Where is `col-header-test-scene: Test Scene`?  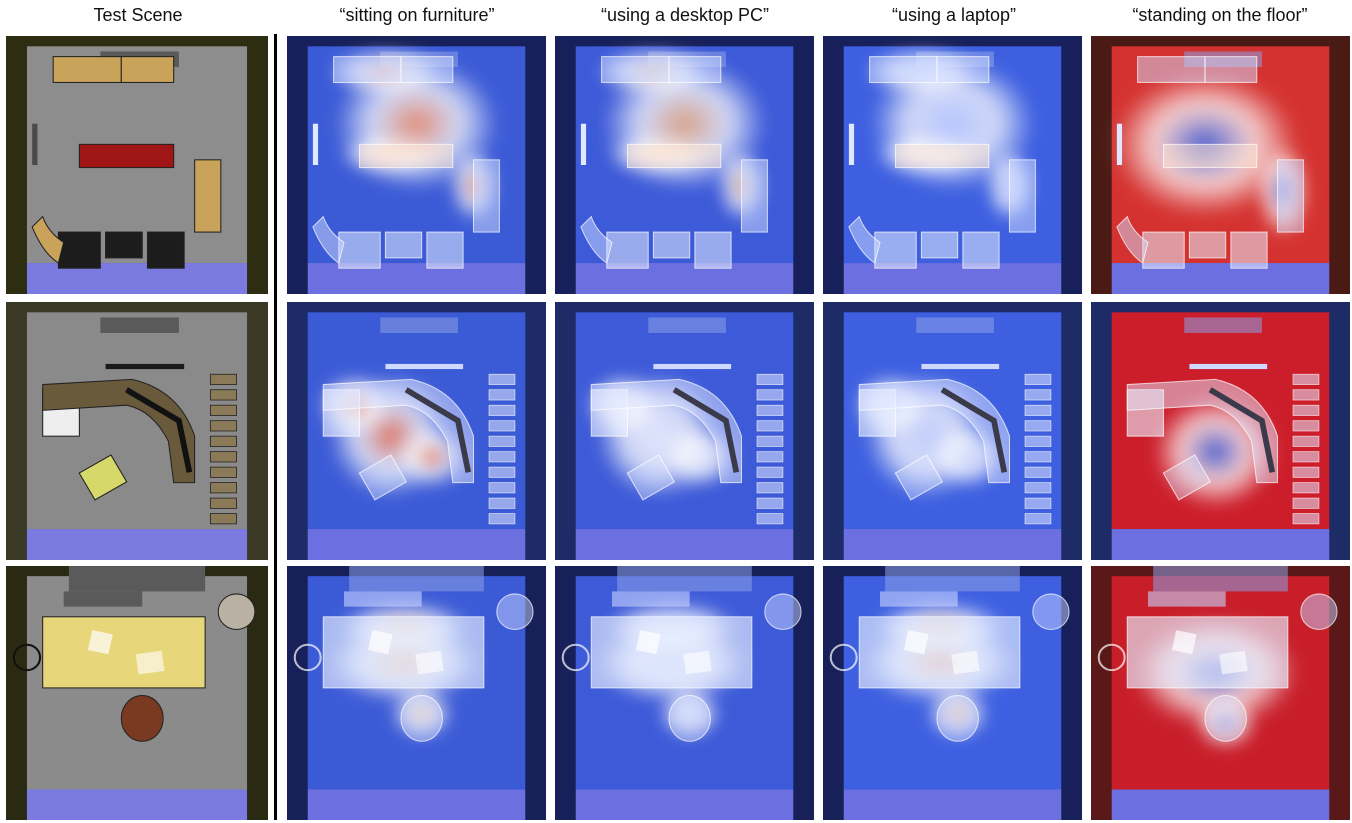
col-header-test-scene: Test Scene is located at coordinates (138, 15).